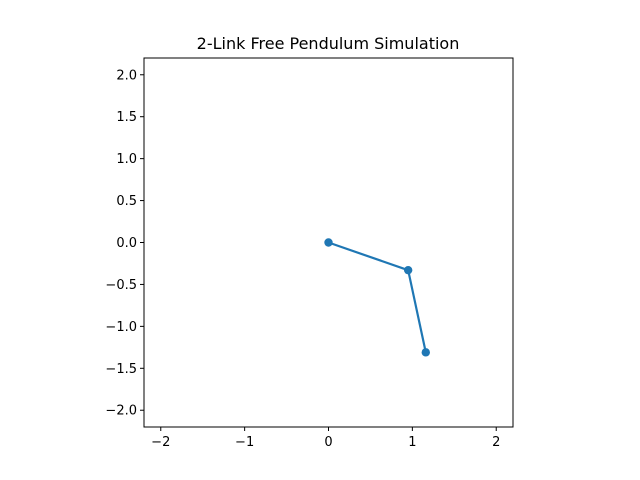 The width and height of the screenshot is (640, 480). What do you see at coordinates (126, 159) in the screenshot?
I see `y-tick-label: 1.0` at bounding box center [126, 159].